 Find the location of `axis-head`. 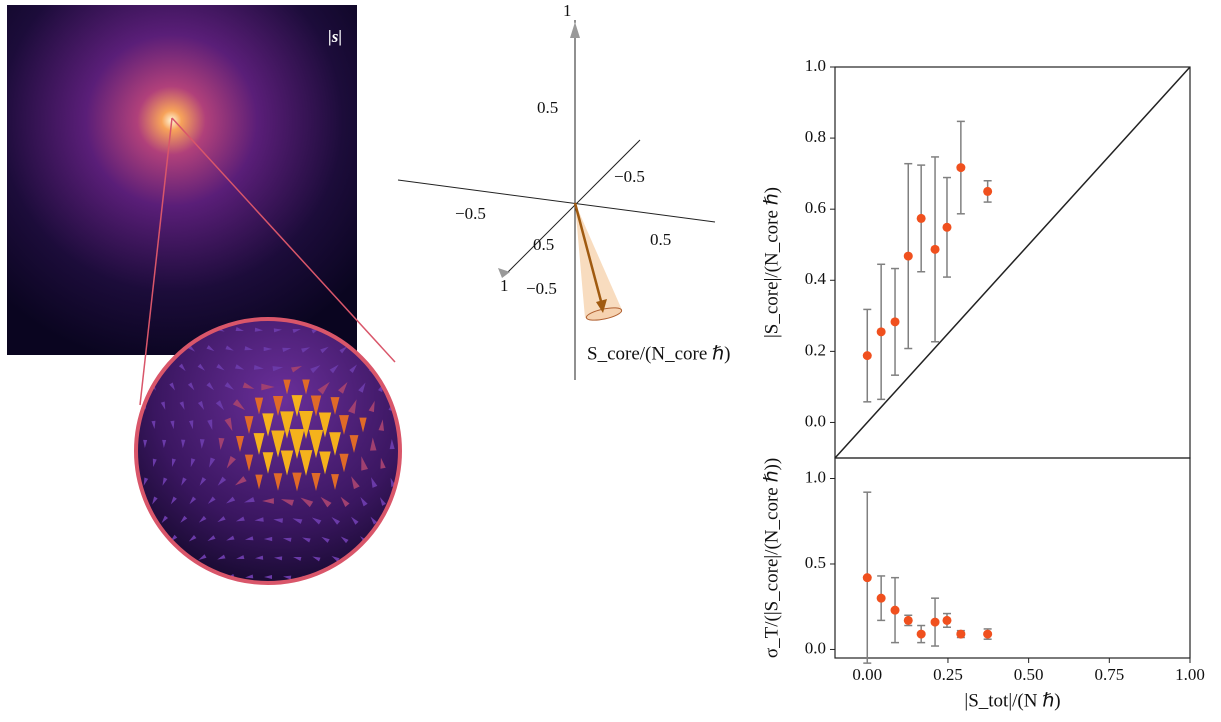

axis-head is located at coordinates (575, 30).